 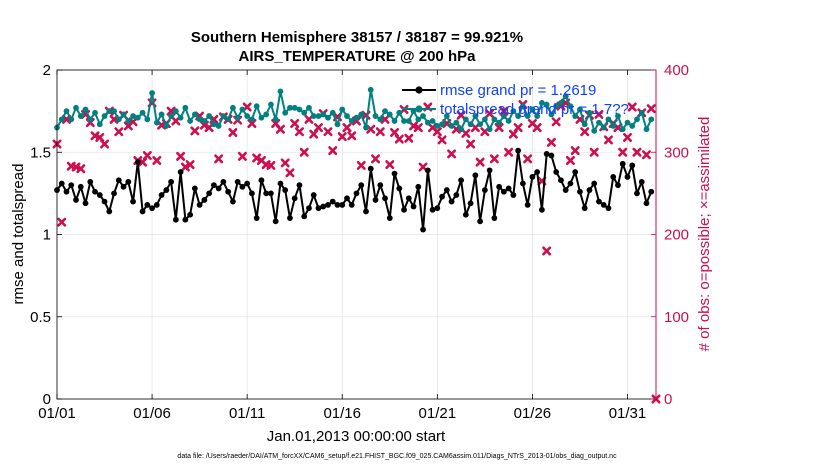 What do you see at coordinates (354, 110) in the screenshot?
I see `spread-series` at bounding box center [354, 110].